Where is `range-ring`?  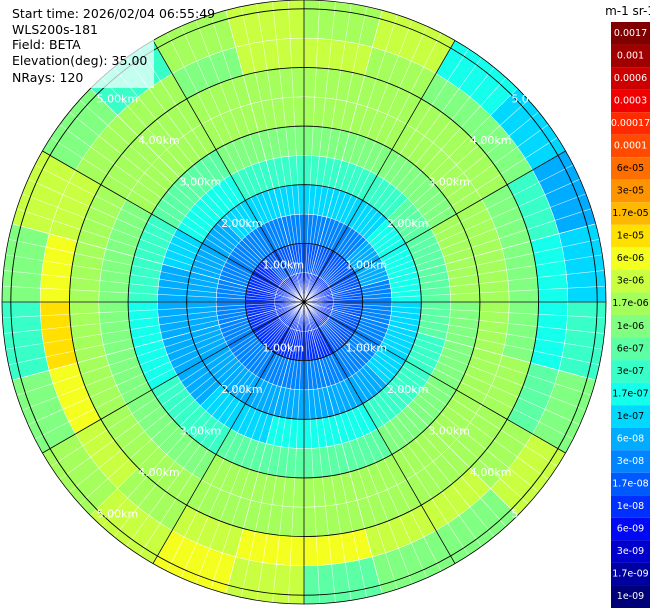
range-ring is located at coordinates (304, 302).